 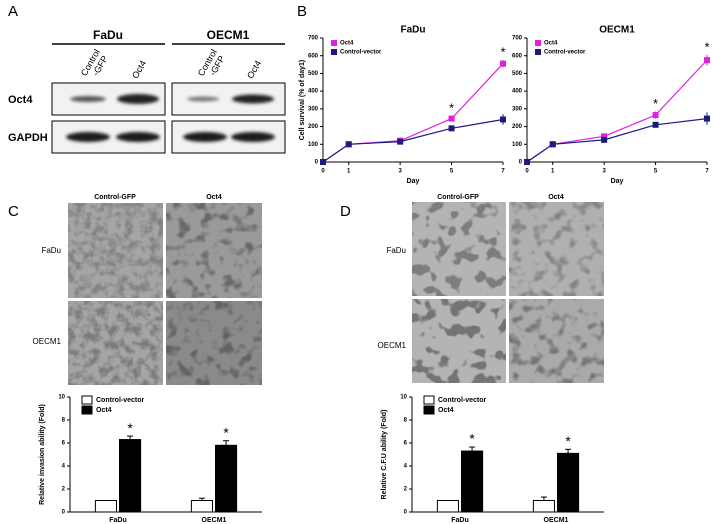 I want to click on y-tick-label: 6, so click(x=406, y=444).